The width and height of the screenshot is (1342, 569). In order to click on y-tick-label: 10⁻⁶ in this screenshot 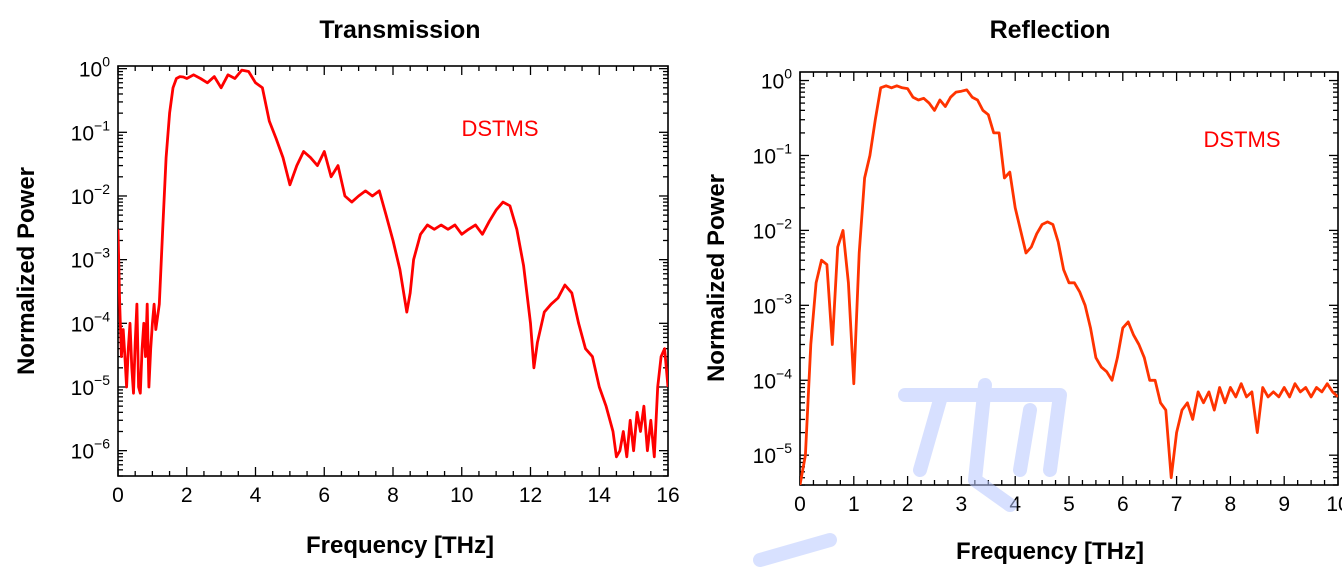, I will do `click(91, 450)`.